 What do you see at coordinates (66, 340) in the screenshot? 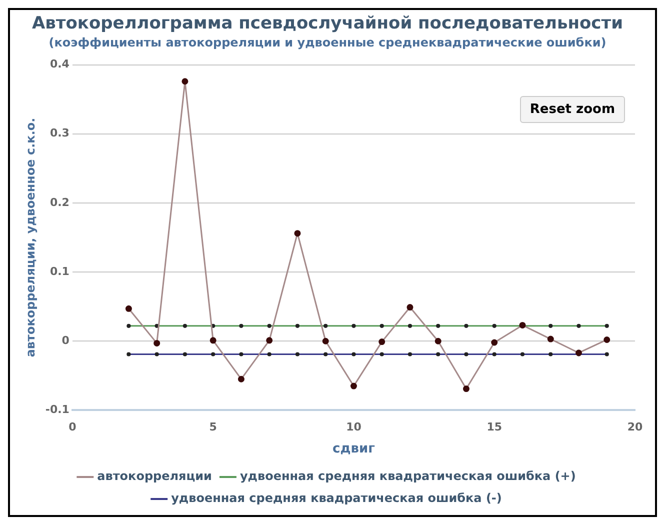
I see `y-tick-label: 0` at bounding box center [66, 340].